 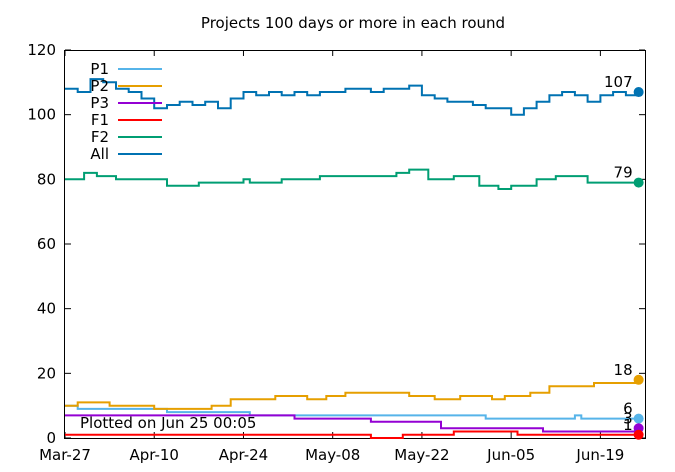 What do you see at coordinates (352, 394) in the screenshot?
I see `series-line-p2` at bounding box center [352, 394].